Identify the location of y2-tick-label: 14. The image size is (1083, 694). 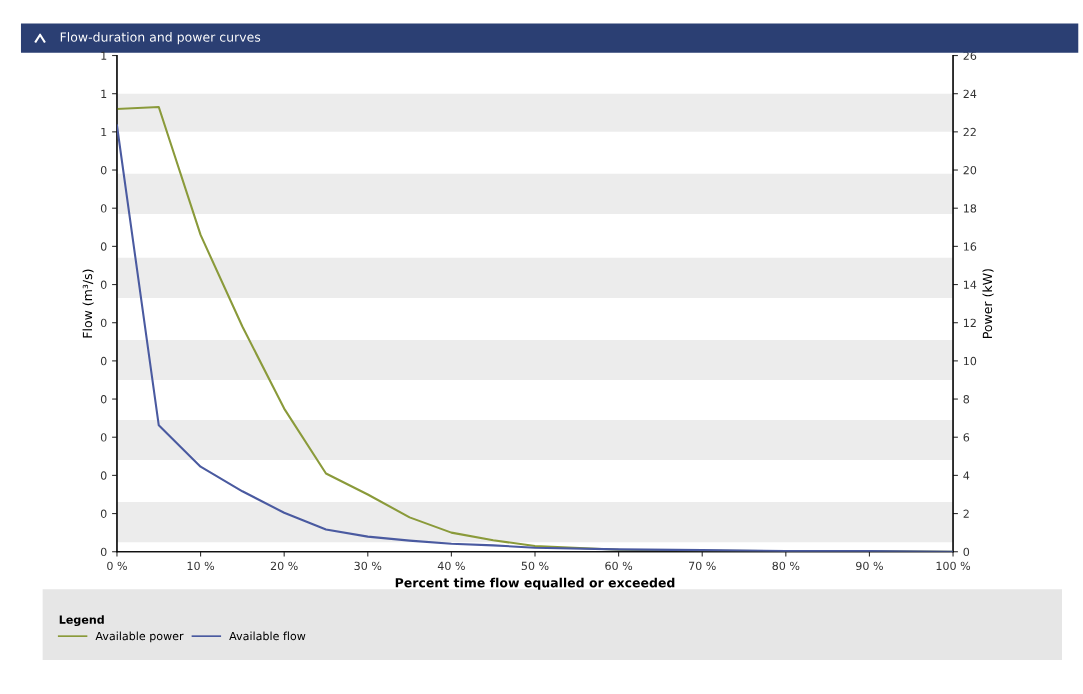
(970, 284).